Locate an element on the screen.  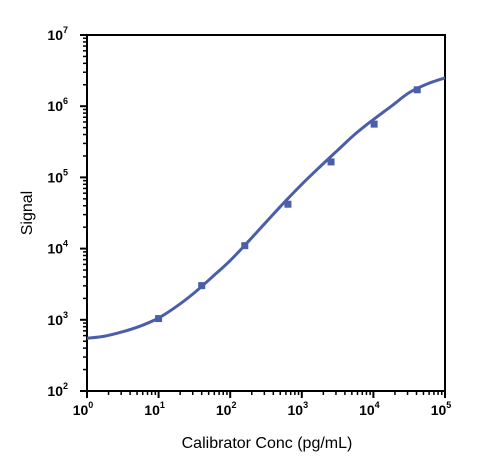
y-axis-label: Signal is located at coordinates (27, 213).